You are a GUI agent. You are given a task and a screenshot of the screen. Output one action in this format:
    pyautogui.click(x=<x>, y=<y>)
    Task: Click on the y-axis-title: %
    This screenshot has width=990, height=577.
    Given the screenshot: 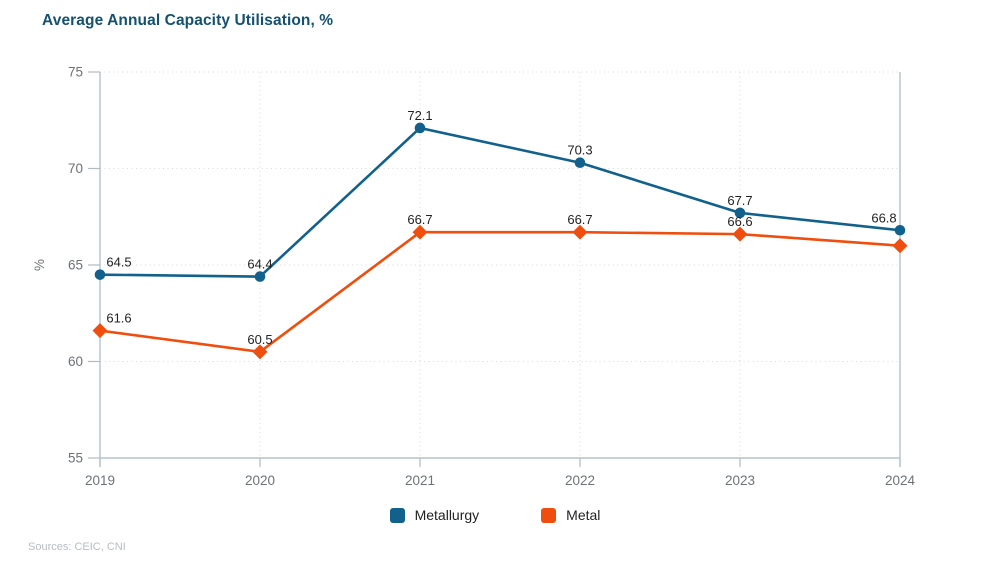 What is the action you would take?
    pyautogui.click(x=39, y=265)
    